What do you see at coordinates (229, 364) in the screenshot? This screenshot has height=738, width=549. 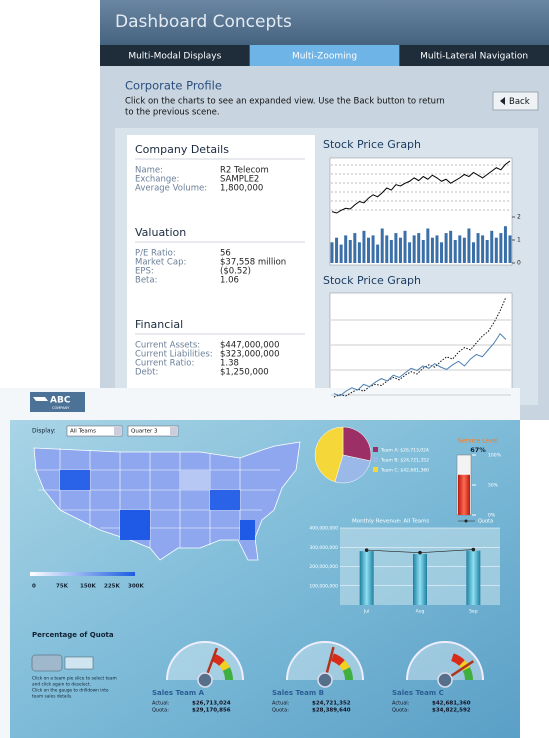 I see `field-value: 1.38` at bounding box center [229, 364].